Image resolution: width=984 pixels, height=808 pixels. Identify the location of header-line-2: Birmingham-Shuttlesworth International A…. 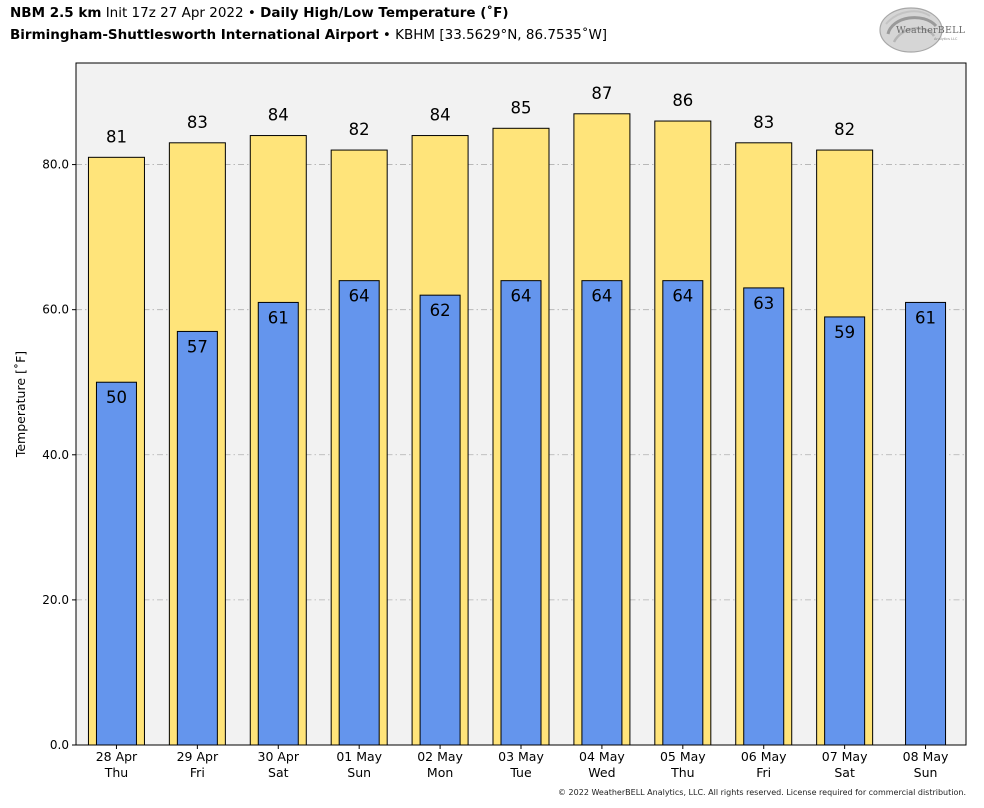
(308, 35).